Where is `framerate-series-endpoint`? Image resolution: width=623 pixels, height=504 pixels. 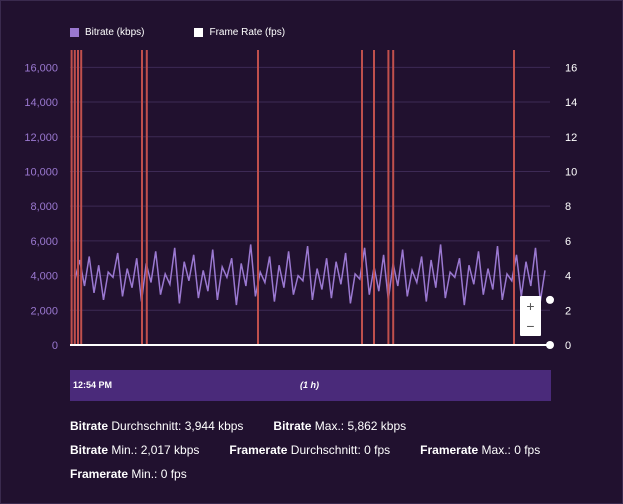 framerate-series-endpoint is located at coordinates (550, 345).